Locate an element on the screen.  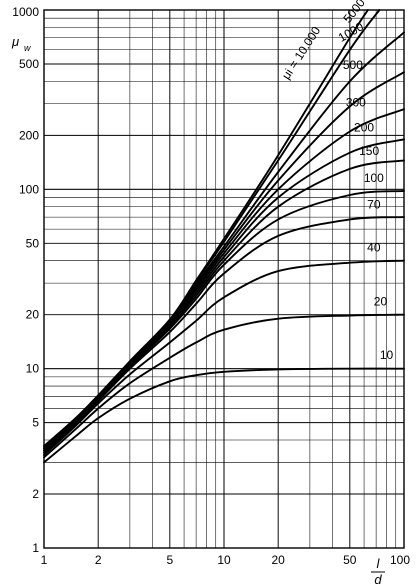
curve-label-7: 300 is located at coordinates (356, 102).